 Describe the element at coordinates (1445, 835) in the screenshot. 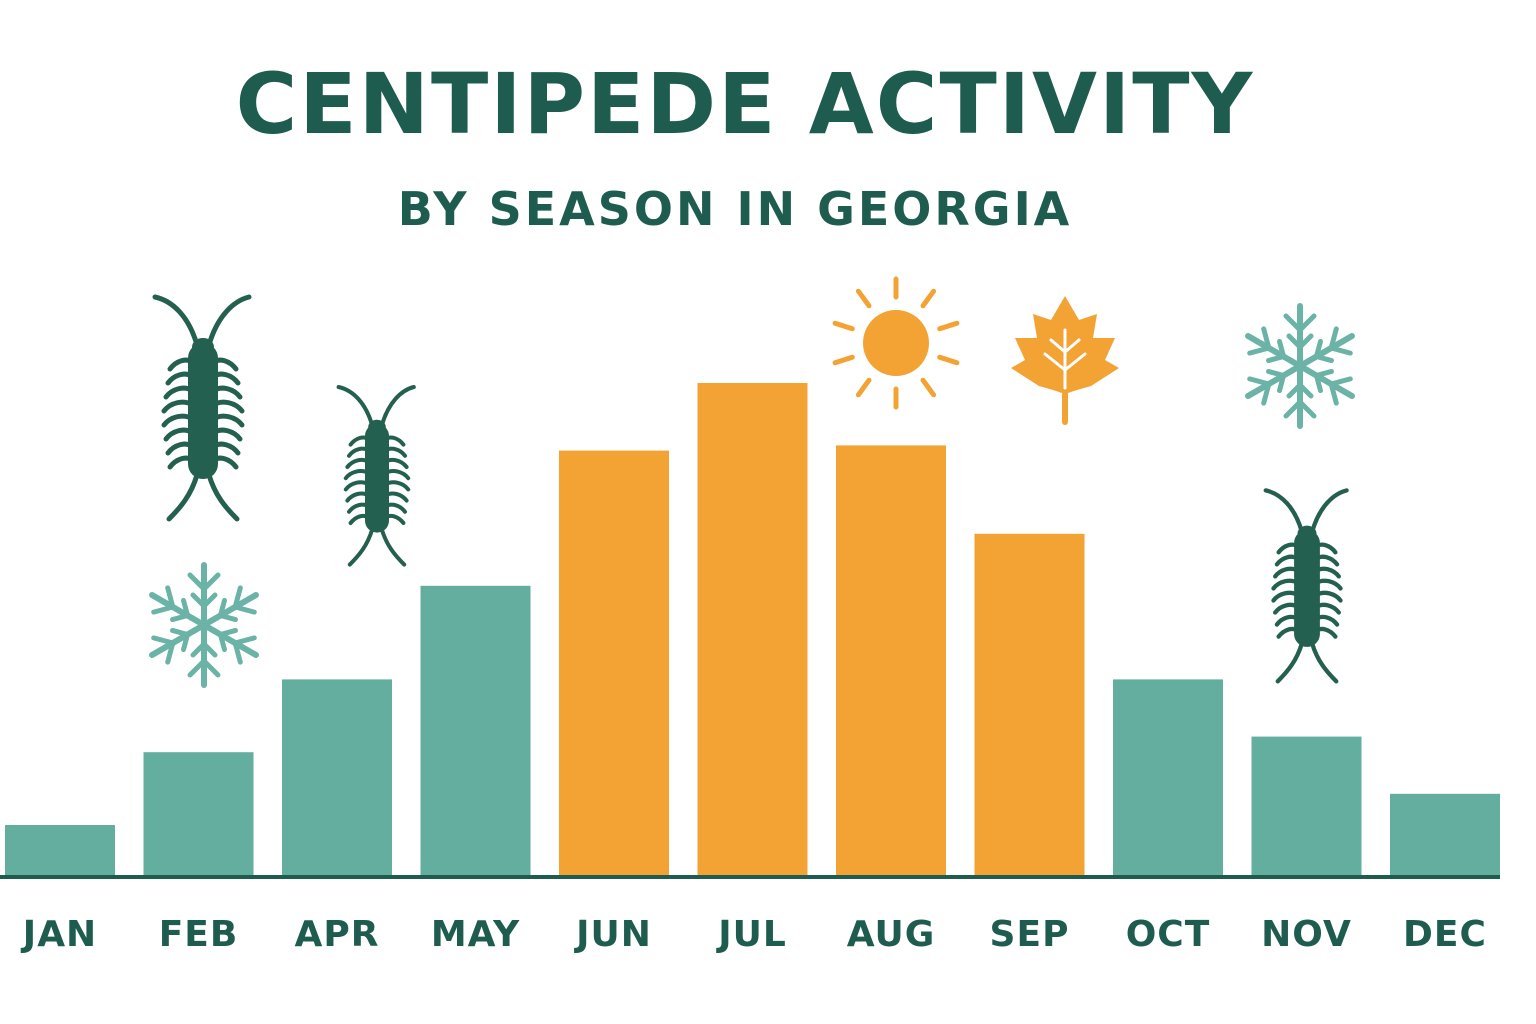

I see `bar-dec` at that location.